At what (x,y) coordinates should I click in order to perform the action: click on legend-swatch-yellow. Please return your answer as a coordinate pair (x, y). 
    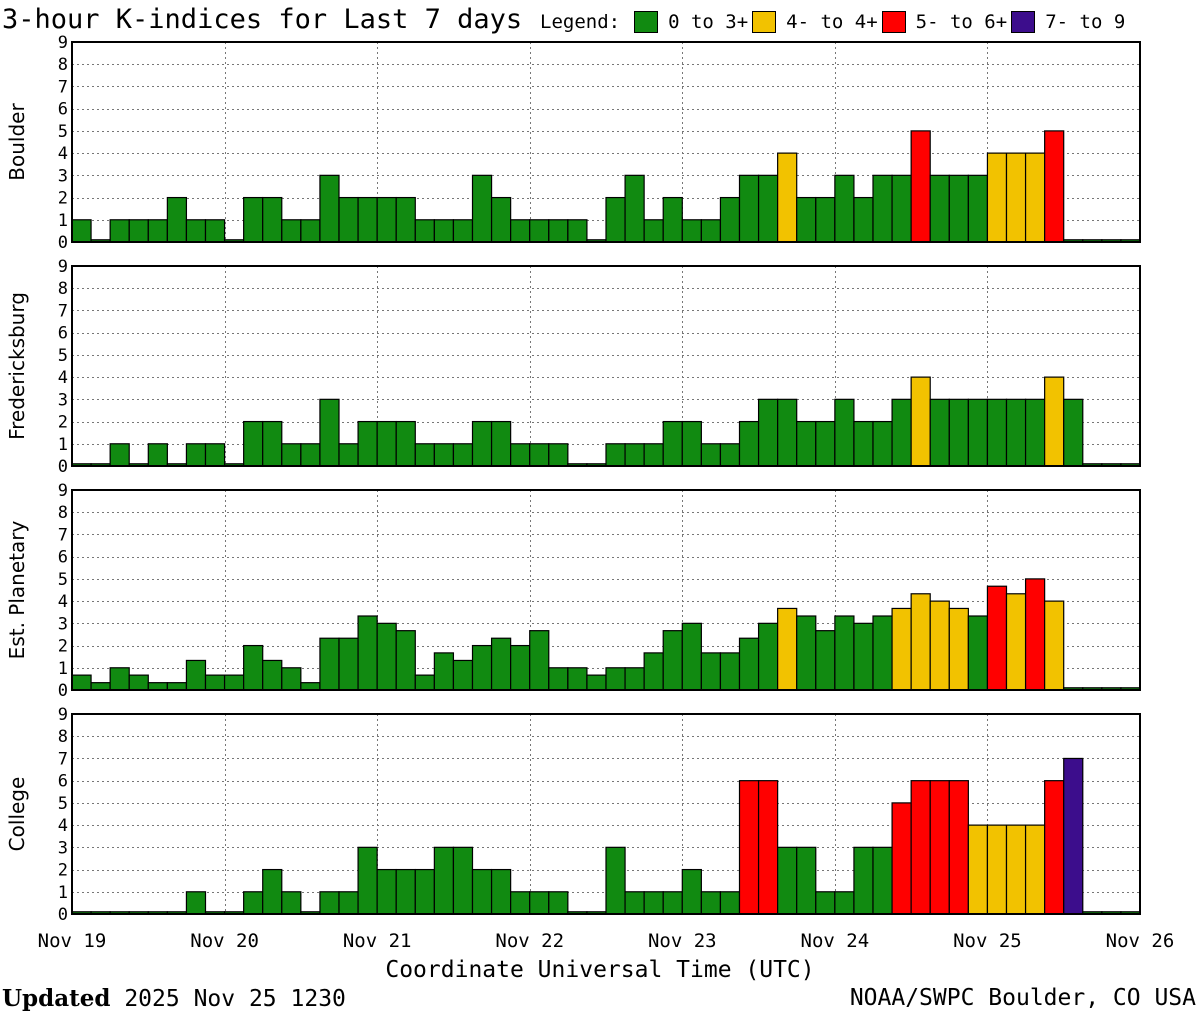
    Looking at the image, I should click on (764, 22).